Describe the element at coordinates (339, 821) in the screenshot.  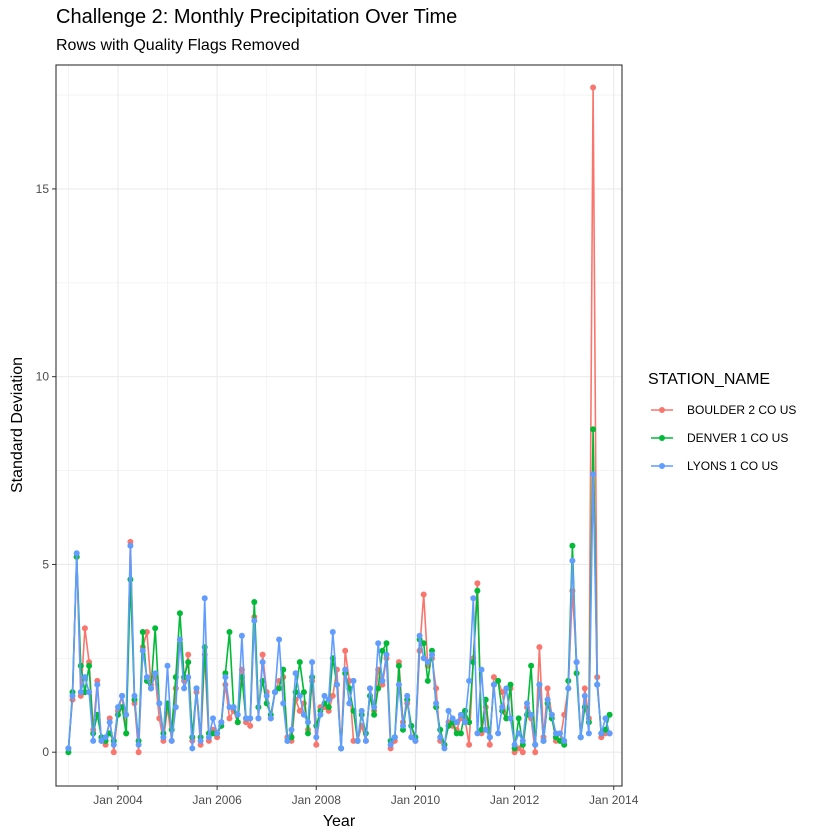
I see `x-axis-title: Year` at that location.